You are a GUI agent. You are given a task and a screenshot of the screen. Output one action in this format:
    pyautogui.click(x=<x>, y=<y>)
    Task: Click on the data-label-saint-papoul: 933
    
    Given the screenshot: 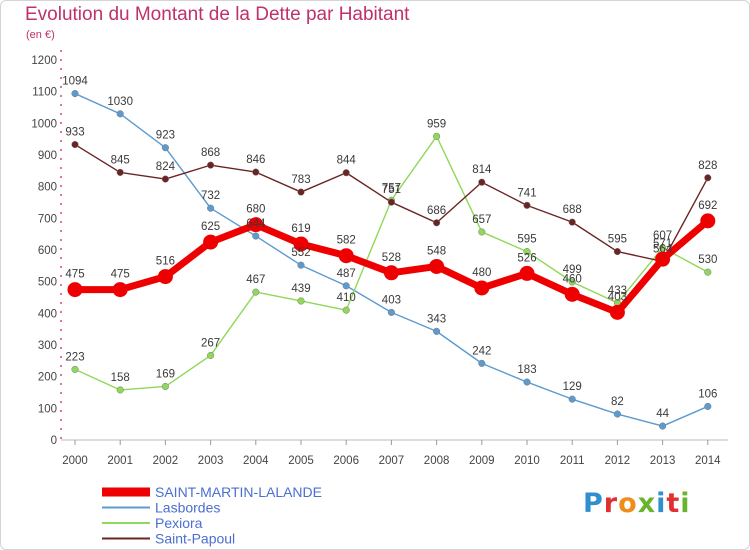 What is the action you would take?
    pyautogui.click(x=74, y=133)
    